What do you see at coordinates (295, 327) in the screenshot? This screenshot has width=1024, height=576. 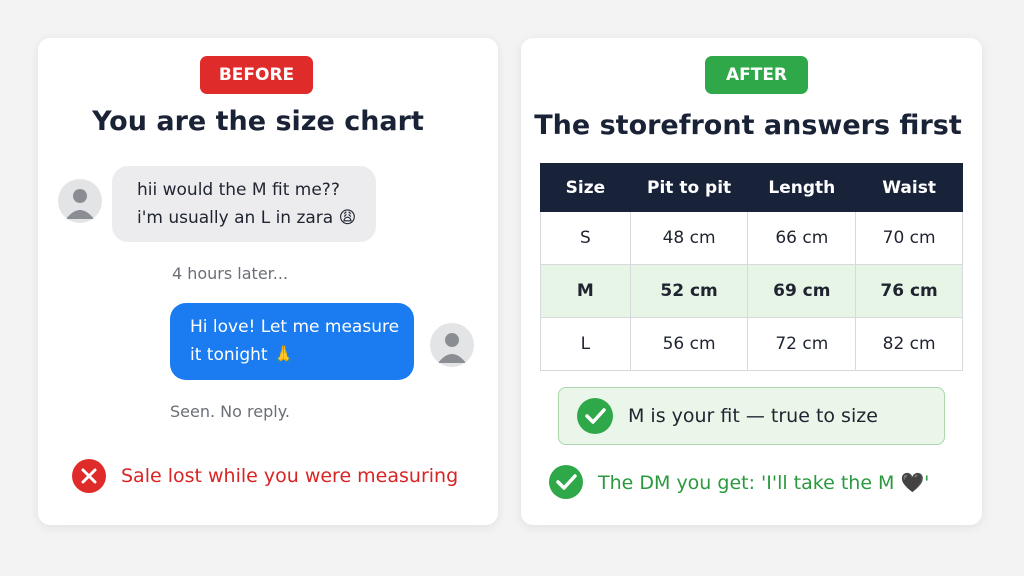 I see `message-line: Hi love! Let me measure` at bounding box center [295, 327].